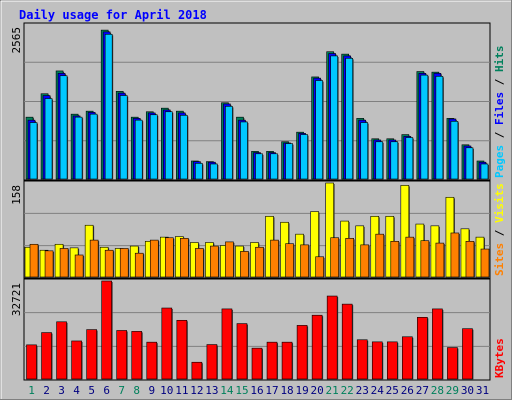  What do you see at coordinates (392, 390) in the screenshot?
I see `day-tick-label: 25` at bounding box center [392, 390].